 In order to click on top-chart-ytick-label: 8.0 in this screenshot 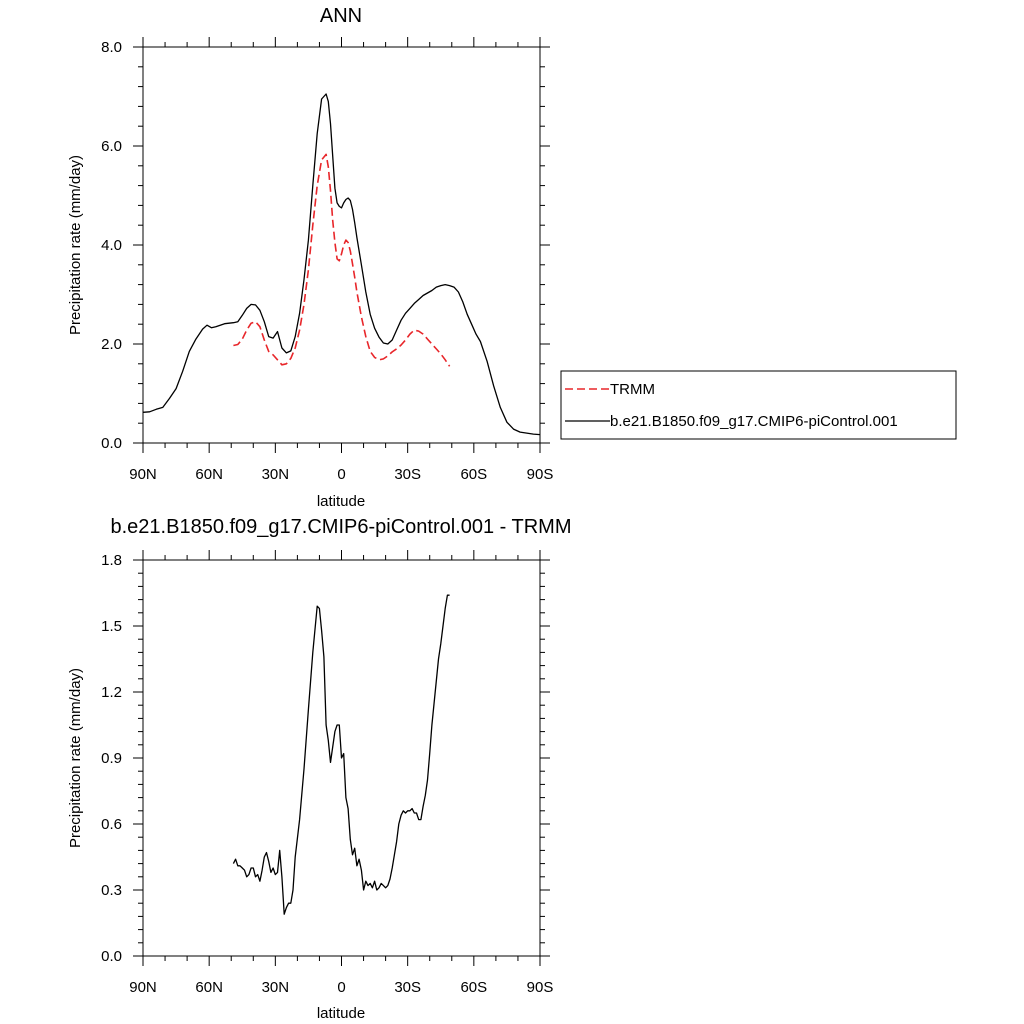, I will do `click(111, 47)`.